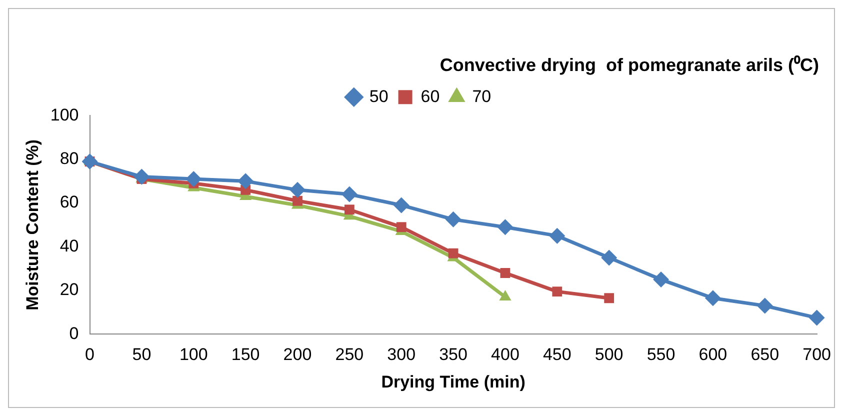 This screenshot has height=416, width=843. Describe the element at coordinates (713, 354) in the screenshot. I see `x-tick-label: 600` at that location.